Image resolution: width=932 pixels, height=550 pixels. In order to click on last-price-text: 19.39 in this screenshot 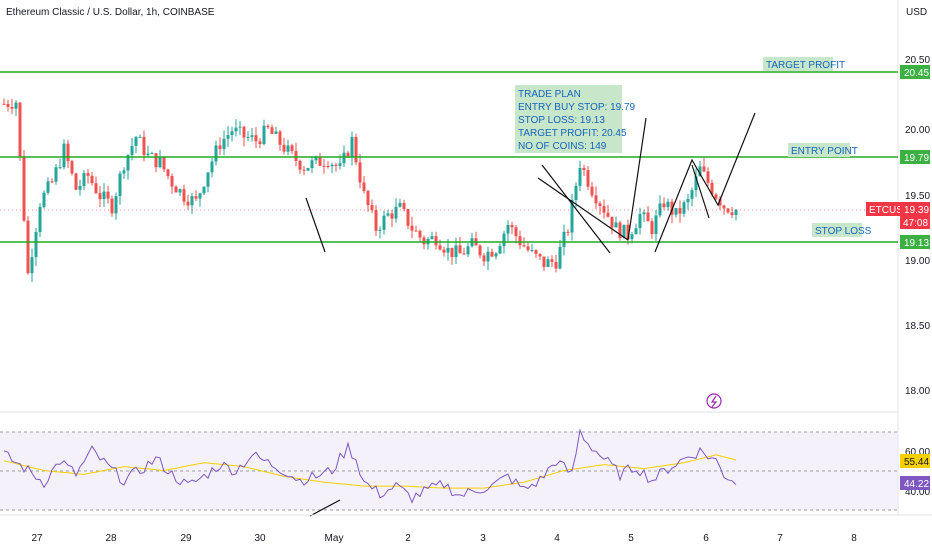, I will do `click(916, 210)`.